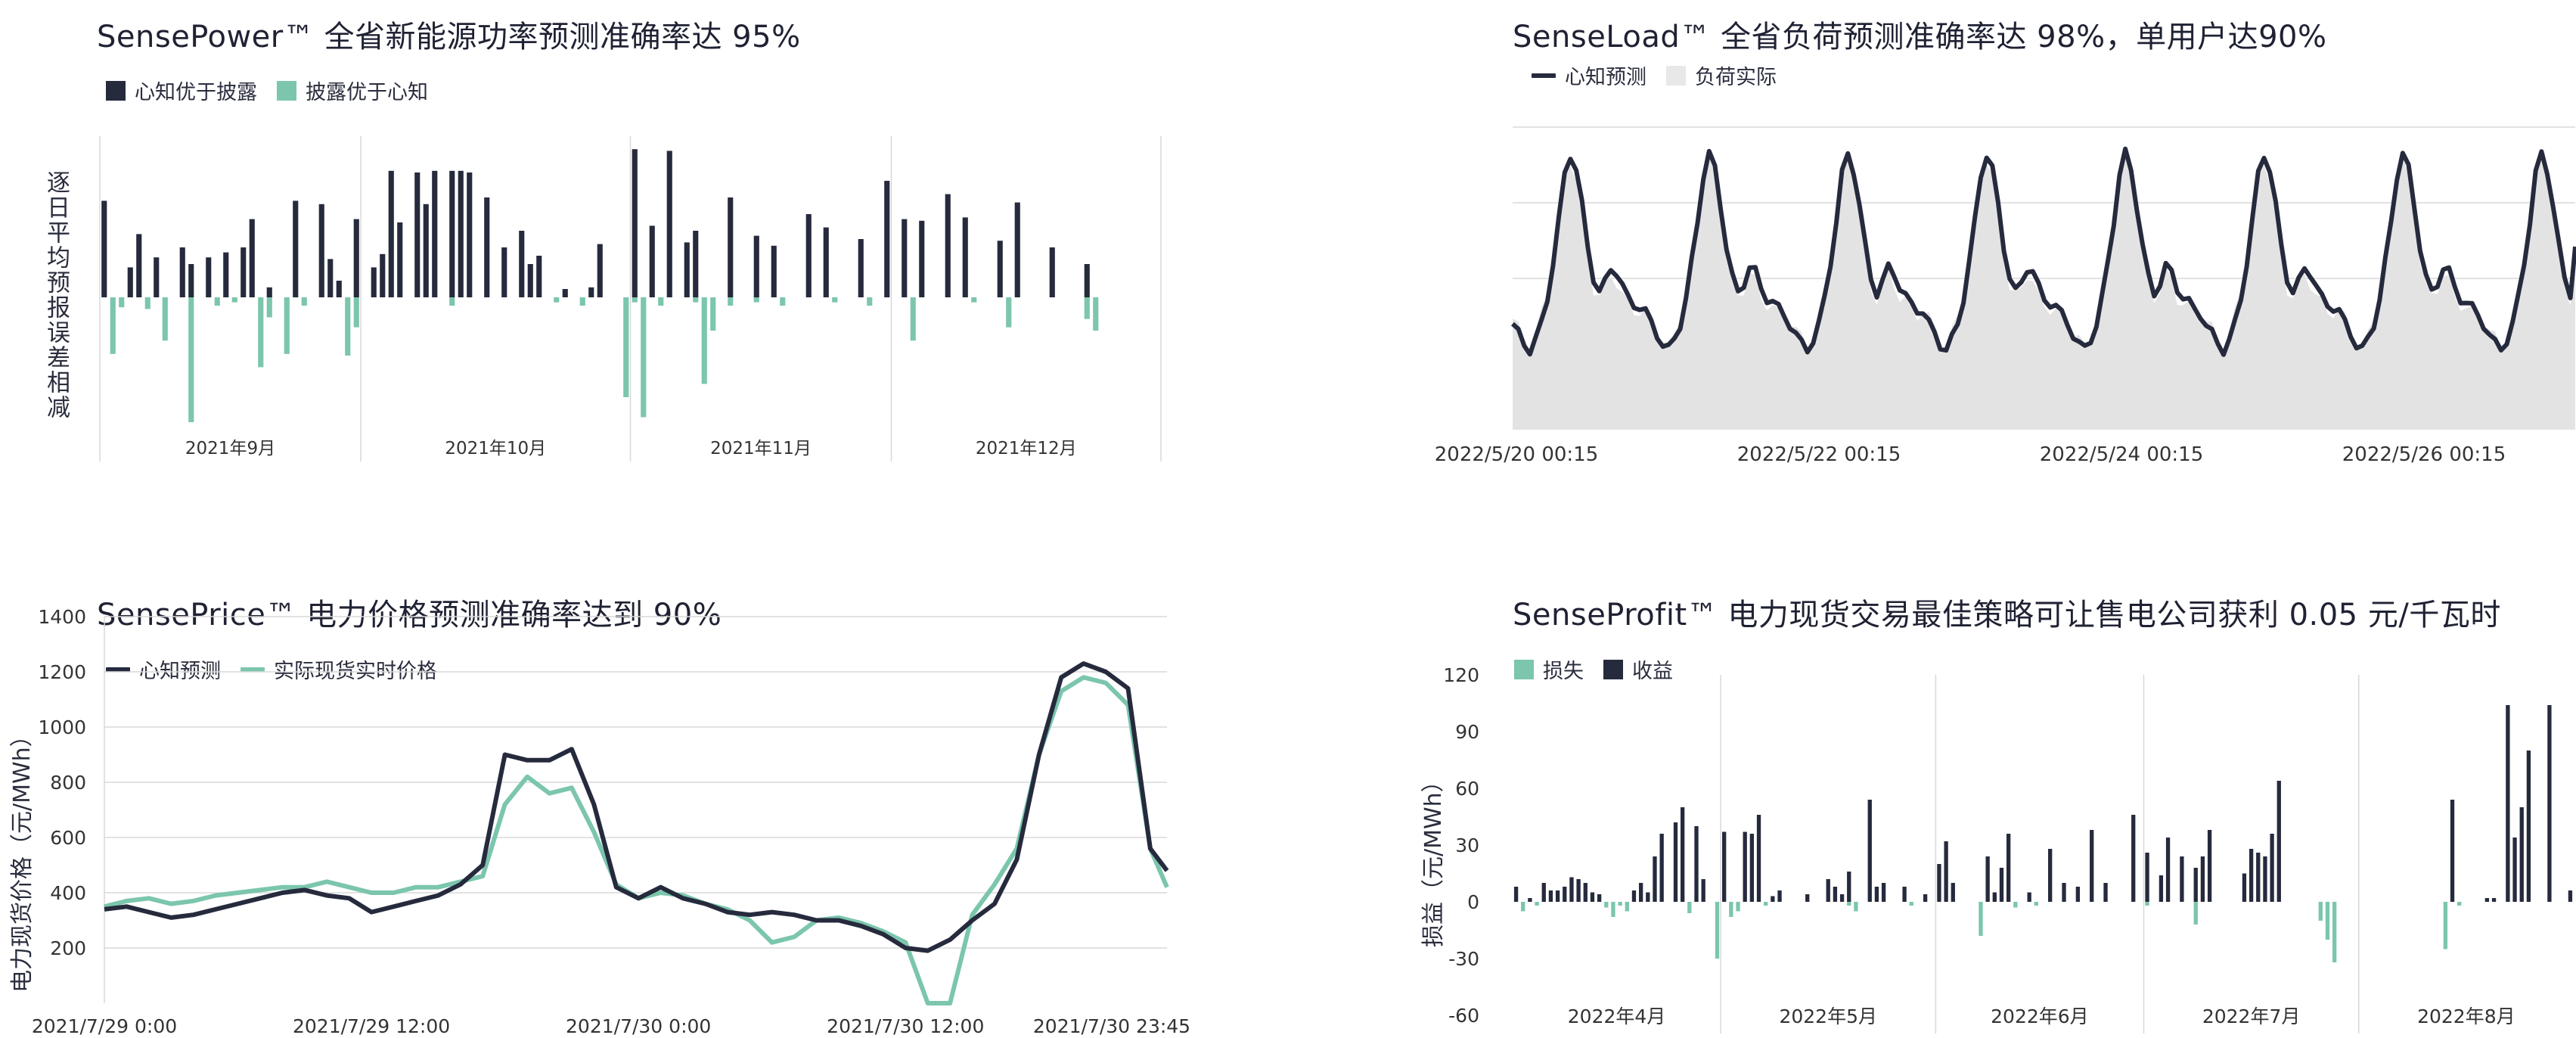  What do you see at coordinates (1467, 789) in the screenshot?
I see `y-tick-label: 60` at bounding box center [1467, 789].